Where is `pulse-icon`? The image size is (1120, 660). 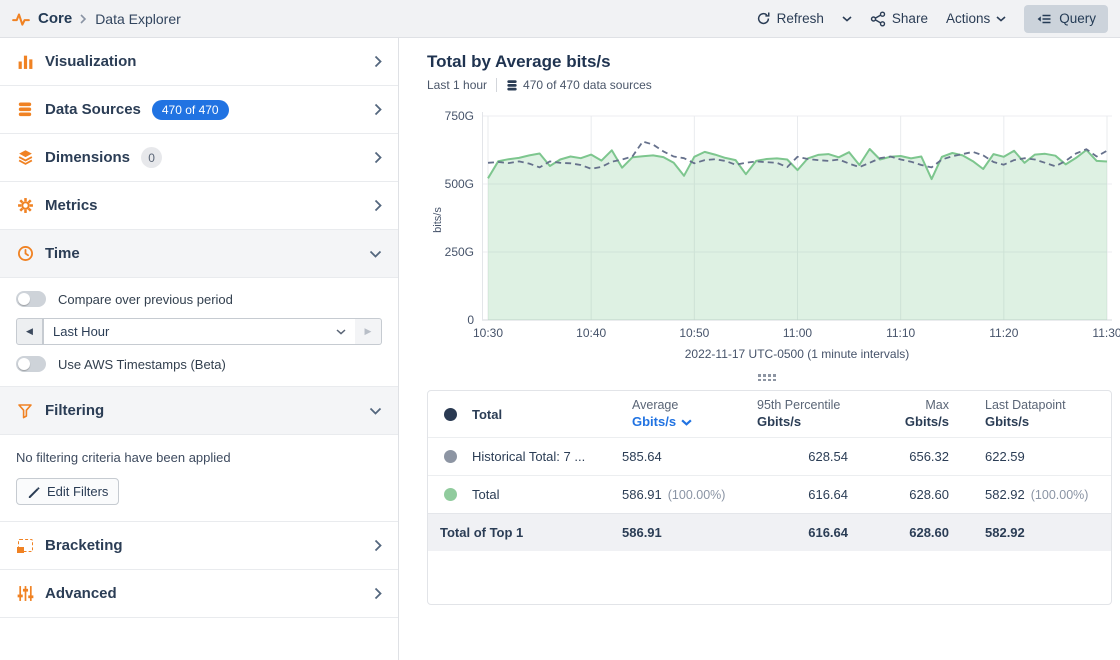
pulse-icon is located at coordinates (21, 19).